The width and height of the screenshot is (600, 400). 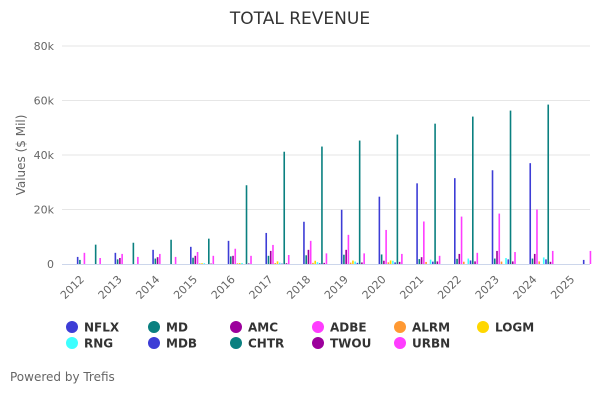 I want to click on bar-rng-2019, so click(x=355, y=262).